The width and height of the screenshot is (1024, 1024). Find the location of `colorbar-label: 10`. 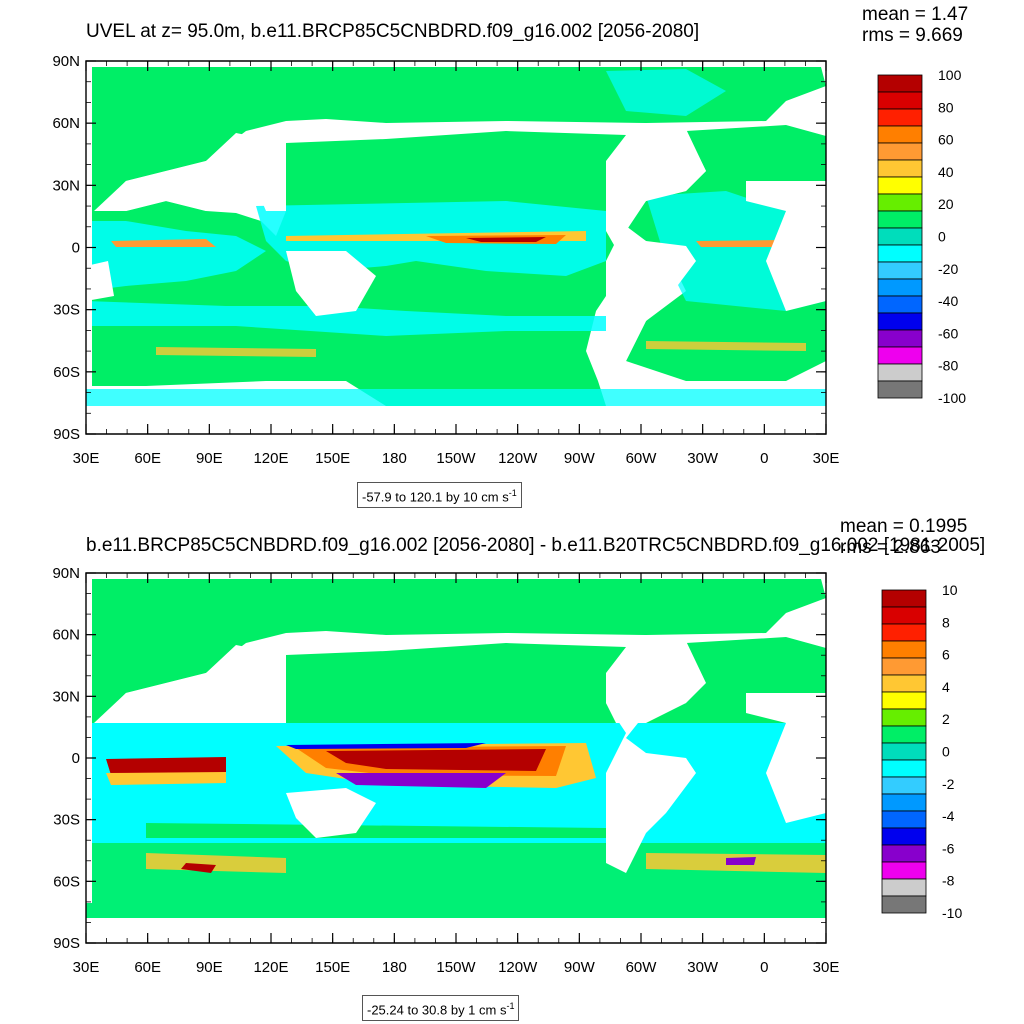

colorbar-label: 10 is located at coordinates (950, 590).